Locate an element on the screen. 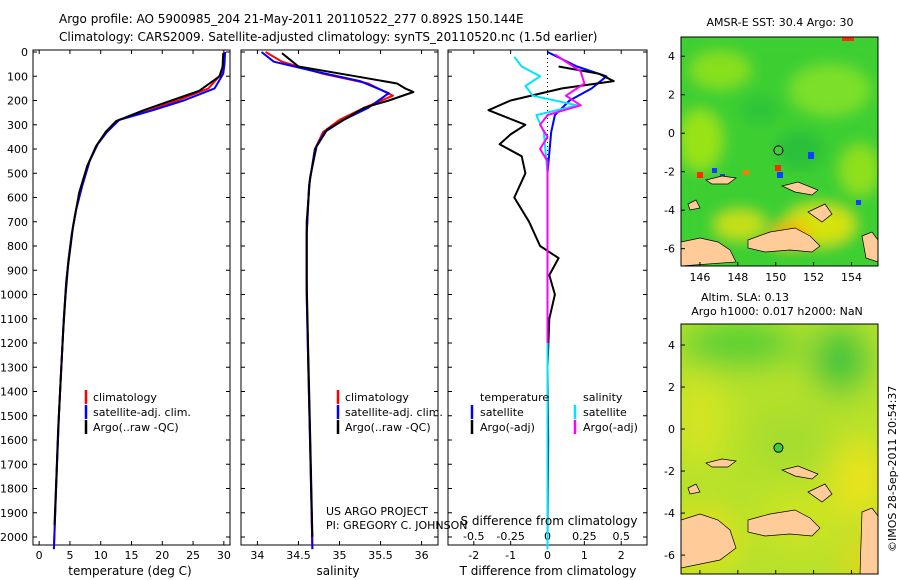  series-line-s-satellite is located at coordinates (545, 303).